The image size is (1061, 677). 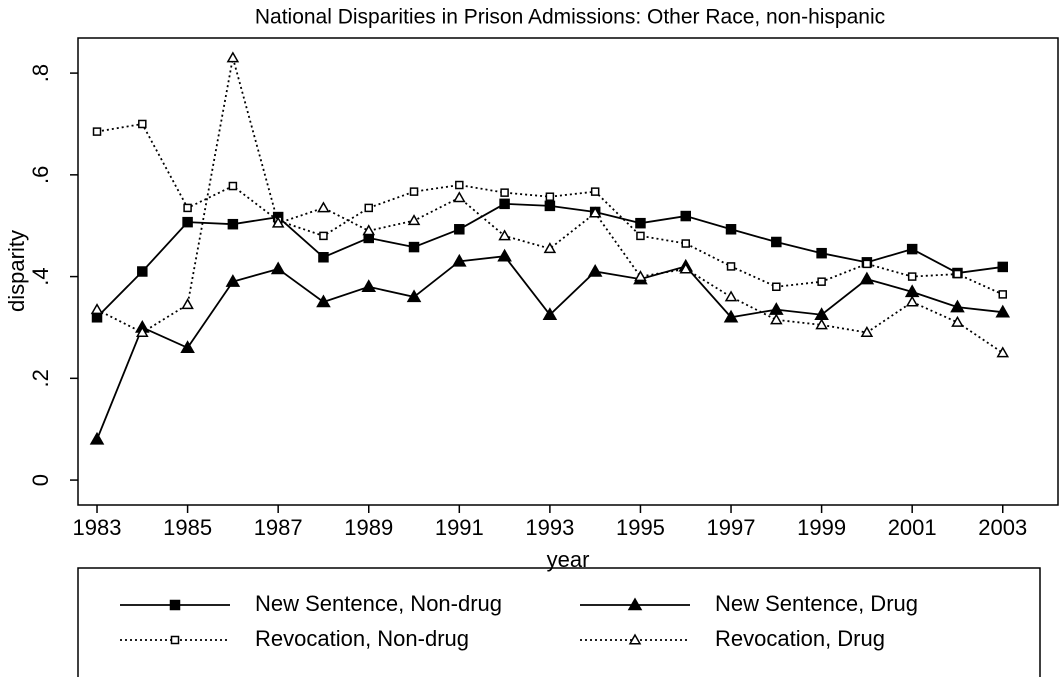 I want to click on y-tick-label: 0, so click(x=40, y=480).